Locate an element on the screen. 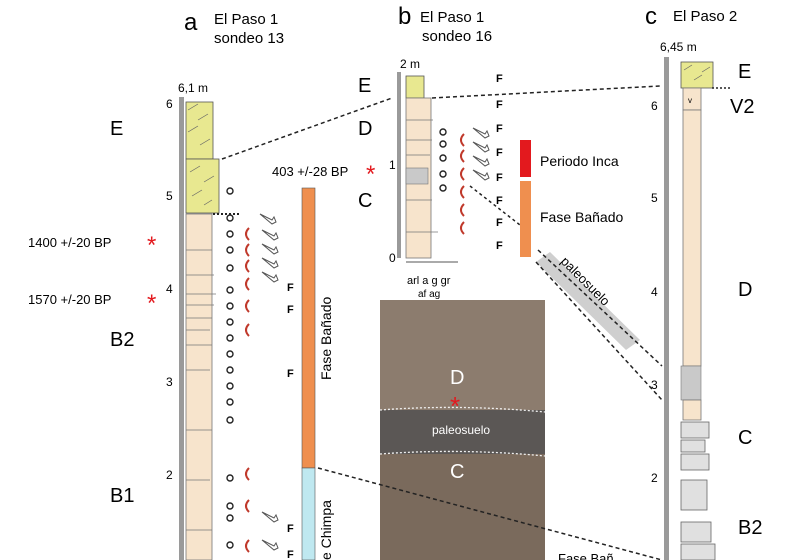 The image size is (800, 560). unit-label: B1 is located at coordinates (122, 496).